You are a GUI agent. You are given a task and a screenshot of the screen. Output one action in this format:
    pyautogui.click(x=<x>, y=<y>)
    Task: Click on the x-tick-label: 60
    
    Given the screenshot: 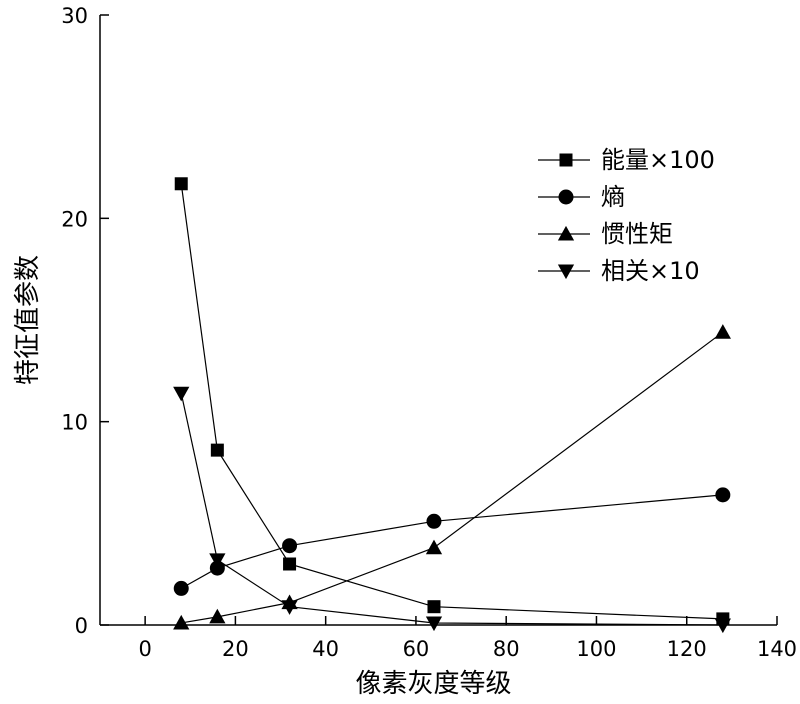 What is the action you would take?
    pyautogui.click(x=416, y=649)
    